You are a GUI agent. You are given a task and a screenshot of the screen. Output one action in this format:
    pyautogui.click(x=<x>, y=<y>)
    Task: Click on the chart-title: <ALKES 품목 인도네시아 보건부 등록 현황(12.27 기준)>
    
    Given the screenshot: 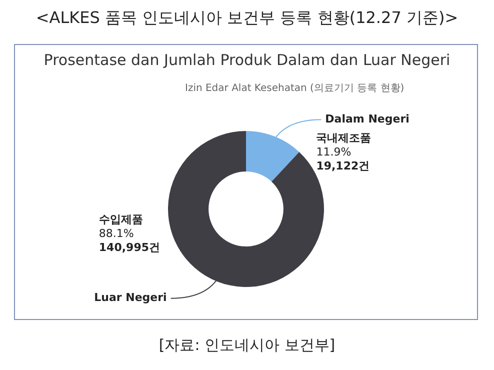 What is the action you would take?
    pyautogui.click(x=247, y=18)
    